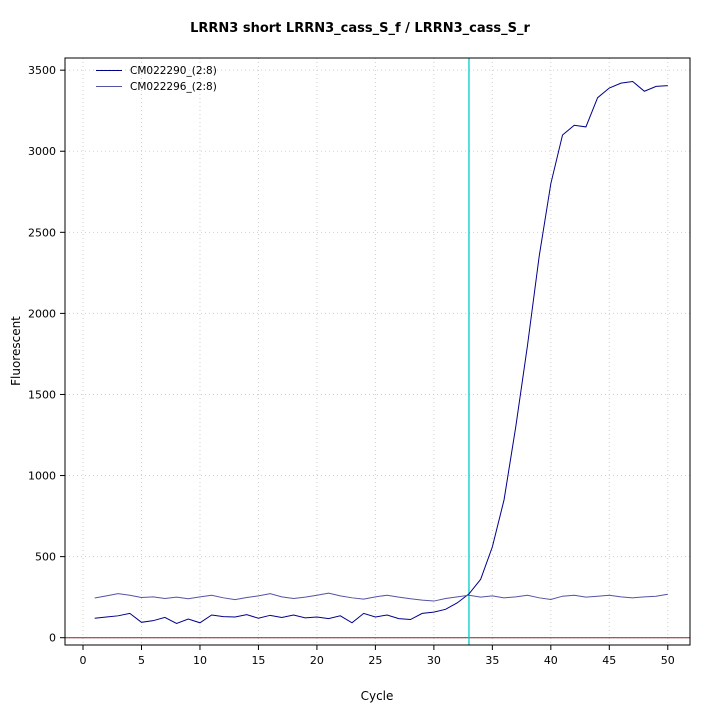 This screenshot has width=720, height=720. Describe the element at coordinates (45, 557) in the screenshot. I see `y-tick-label: 500` at that location.